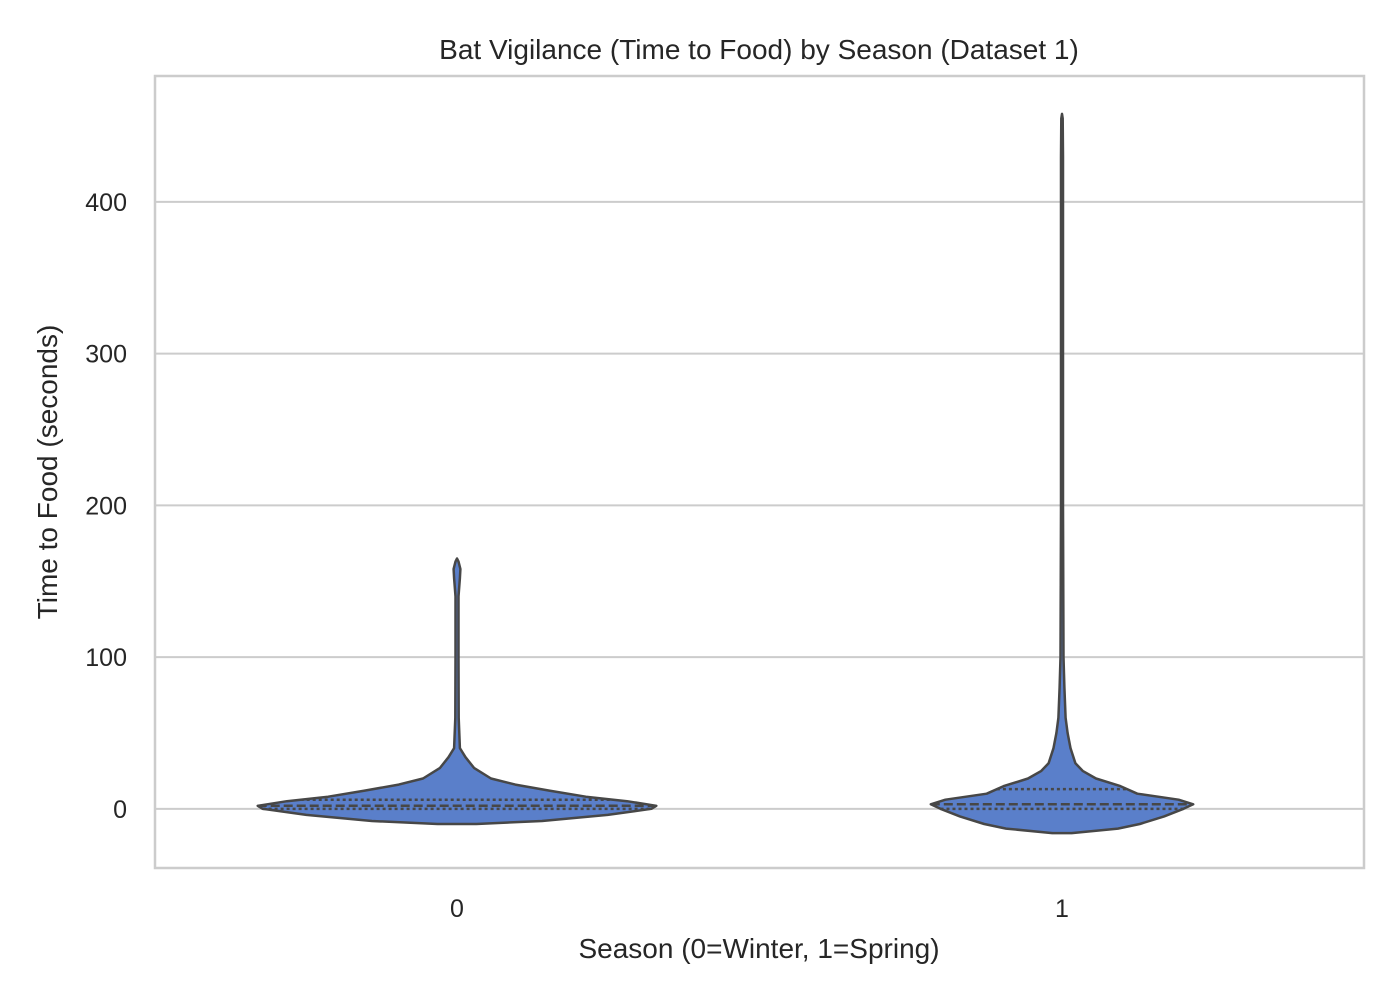 This screenshot has width=1400, height=1000. I want to click on y-tick-label: 100, so click(106, 658).